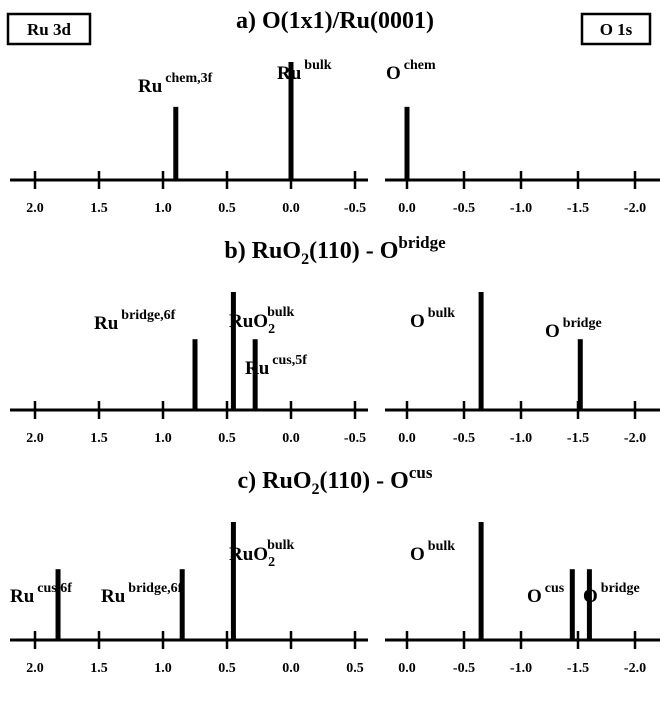 The width and height of the screenshot is (670, 705). I want to click on corner-label: Ru 3d, so click(49, 29).